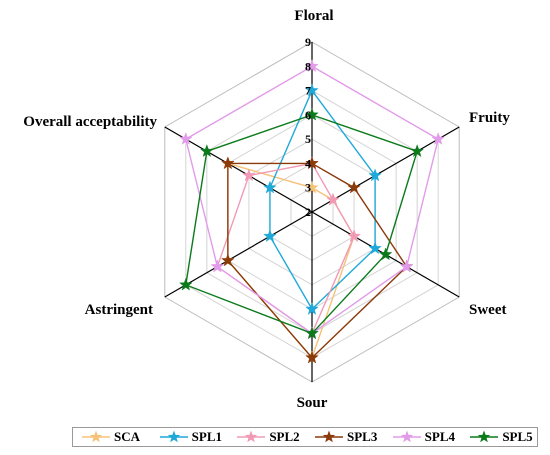 The image size is (550, 455). I want to click on legend-marker-spl1, so click(173, 436).